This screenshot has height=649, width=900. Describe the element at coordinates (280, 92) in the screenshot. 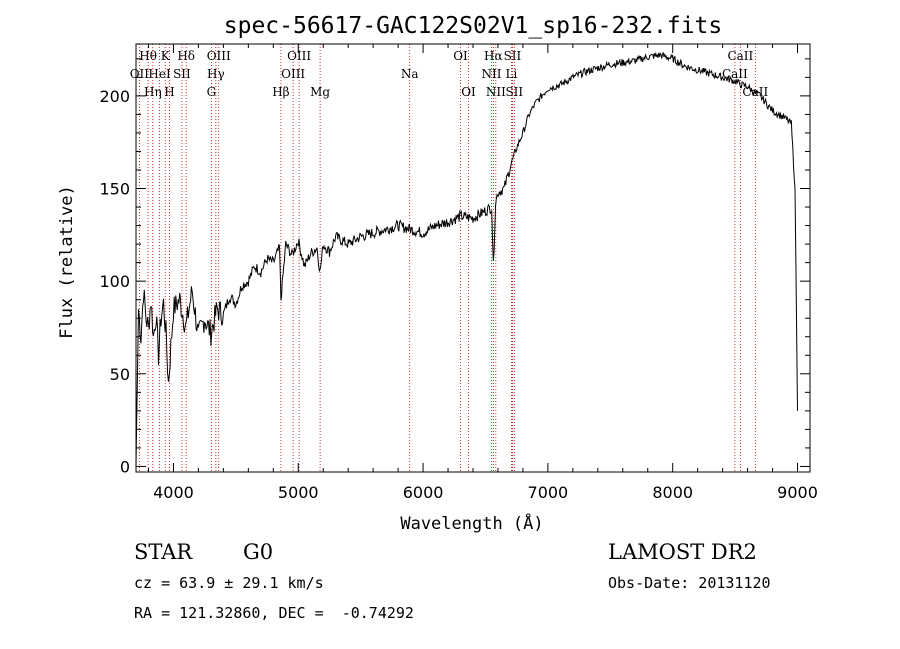

I see `spectral-line-label: Hβ` at that location.